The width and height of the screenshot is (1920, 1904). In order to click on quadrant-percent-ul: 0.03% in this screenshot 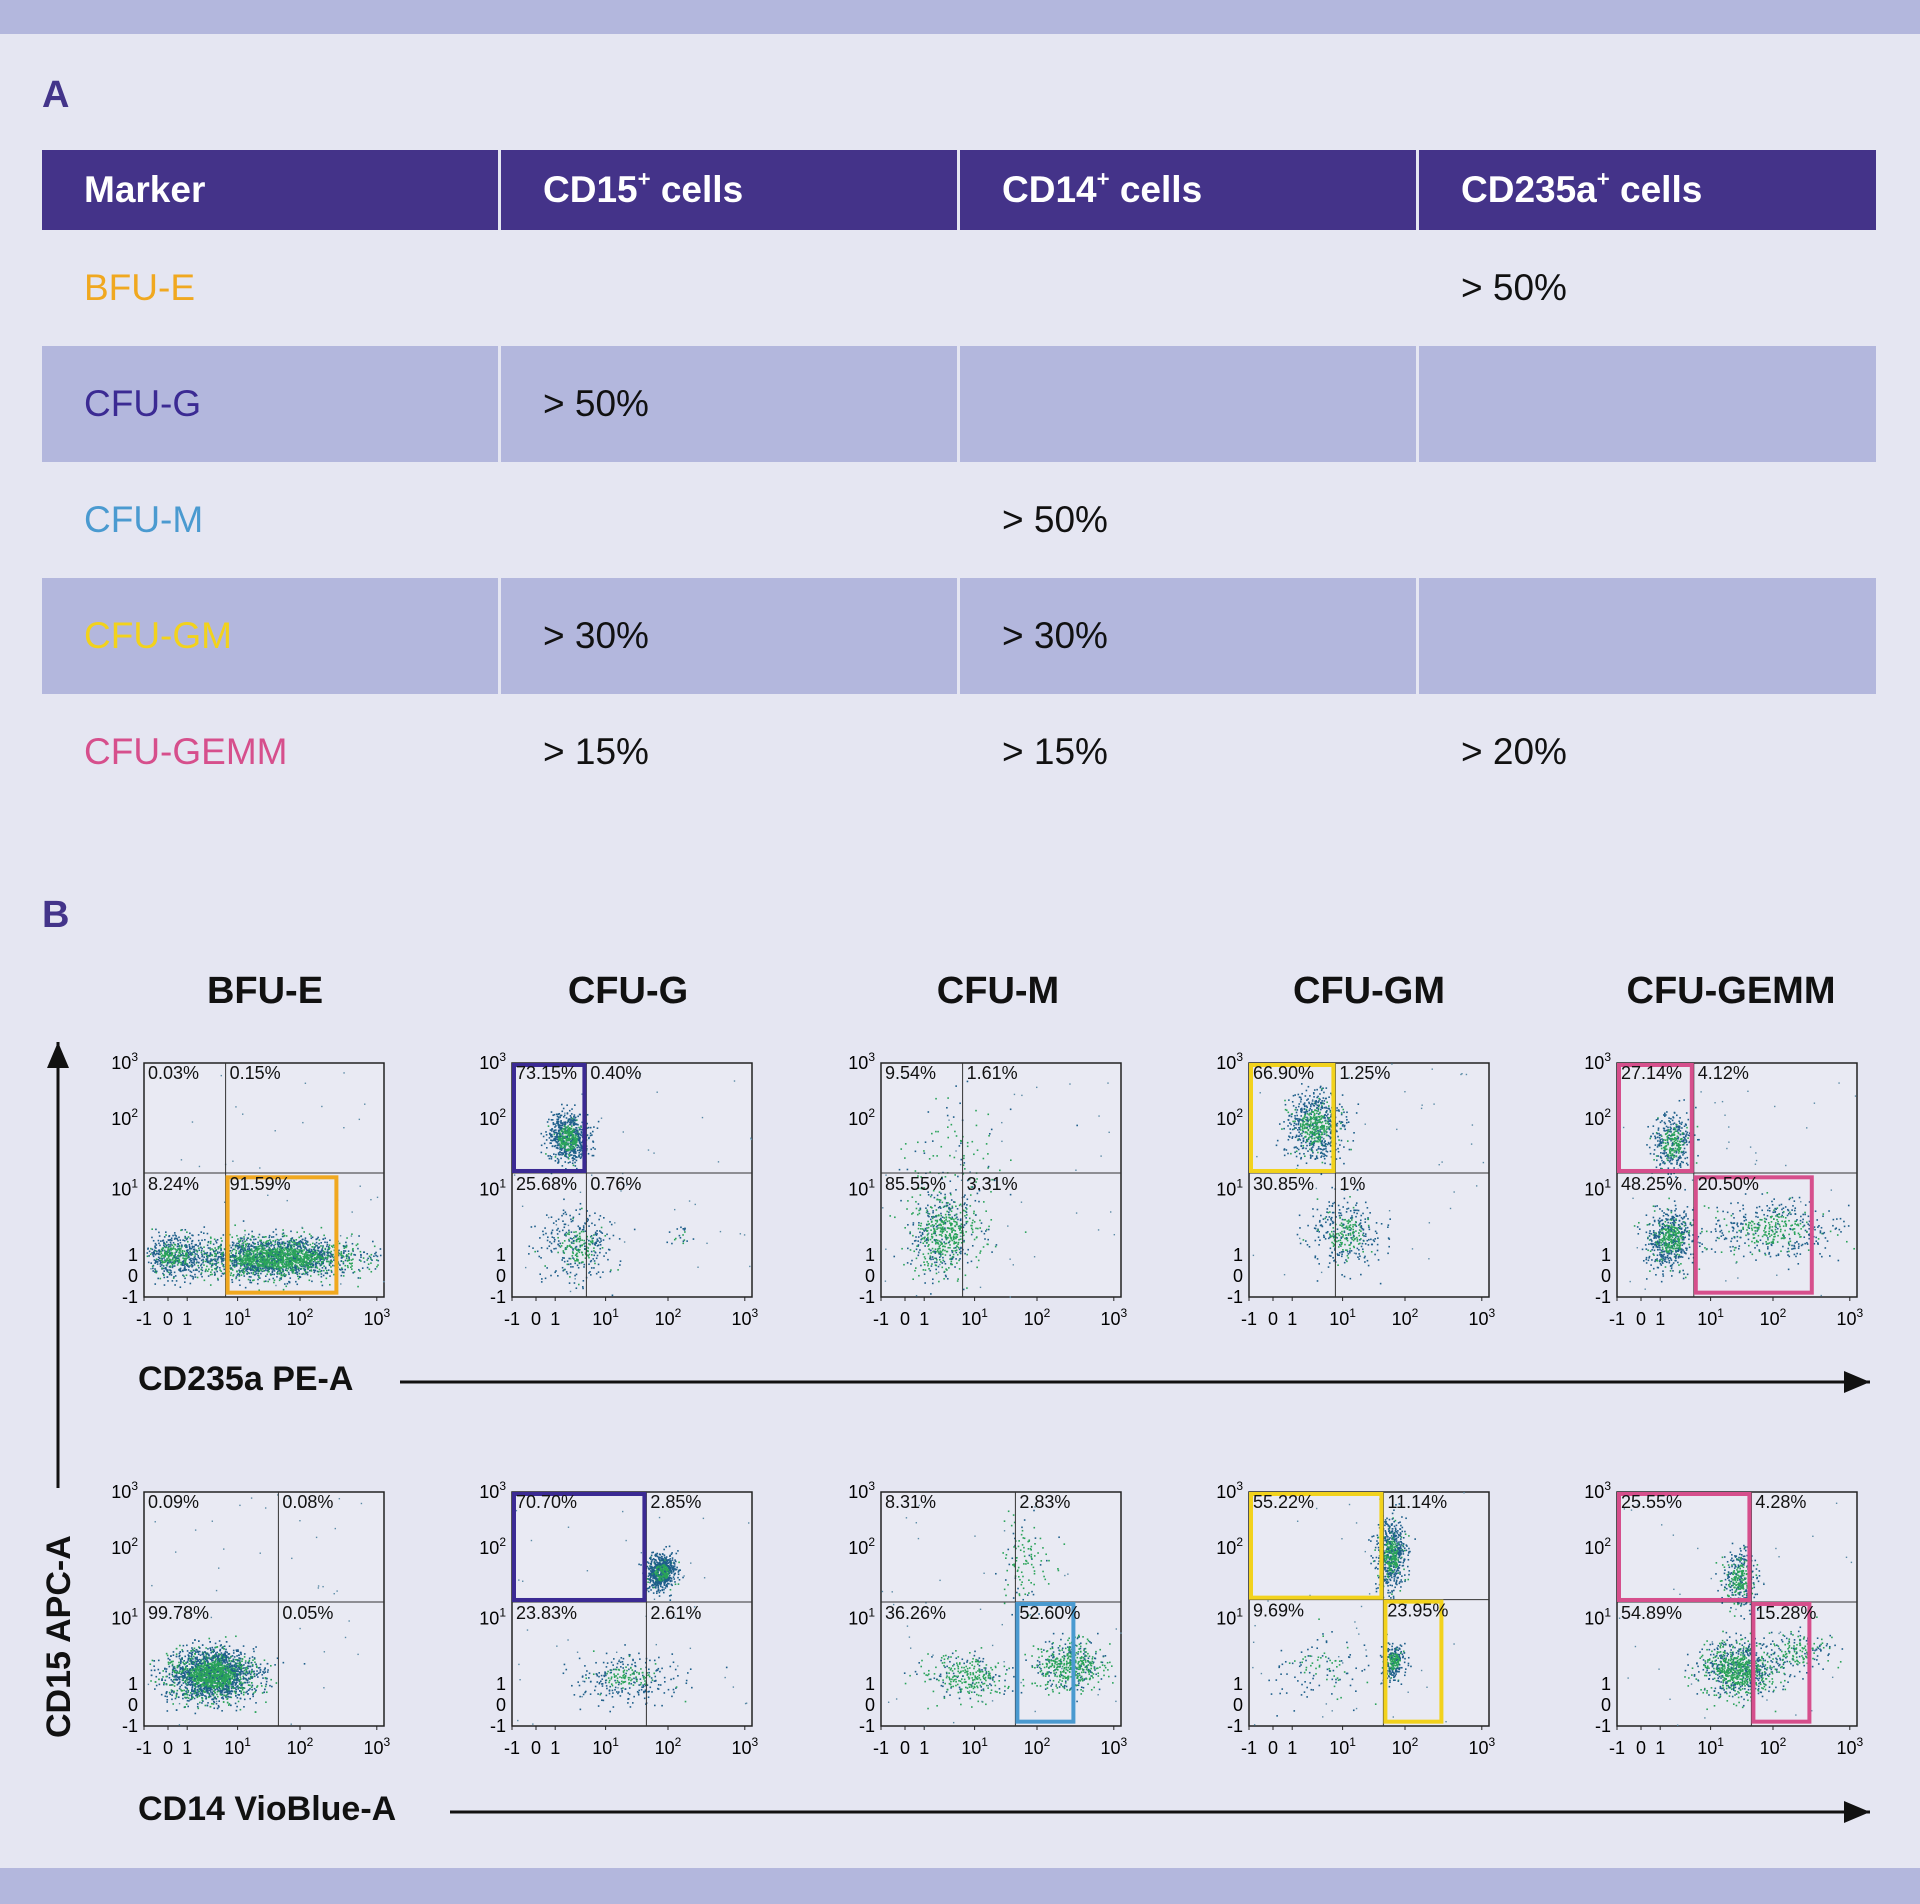, I will do `click(173, 1073)`.